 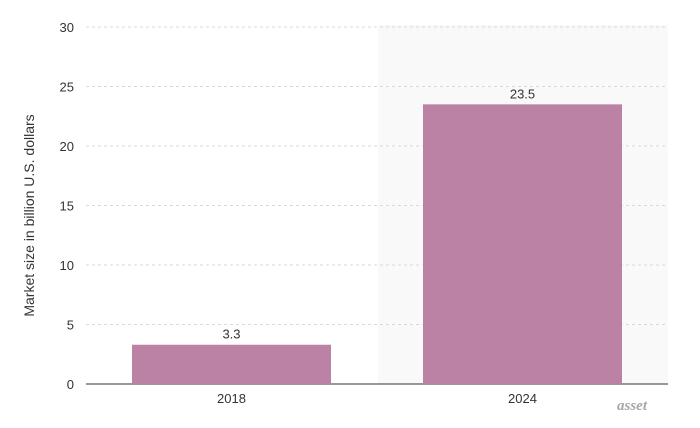 I want to click on y-tick-label: 5, so click(x=70, y=325).